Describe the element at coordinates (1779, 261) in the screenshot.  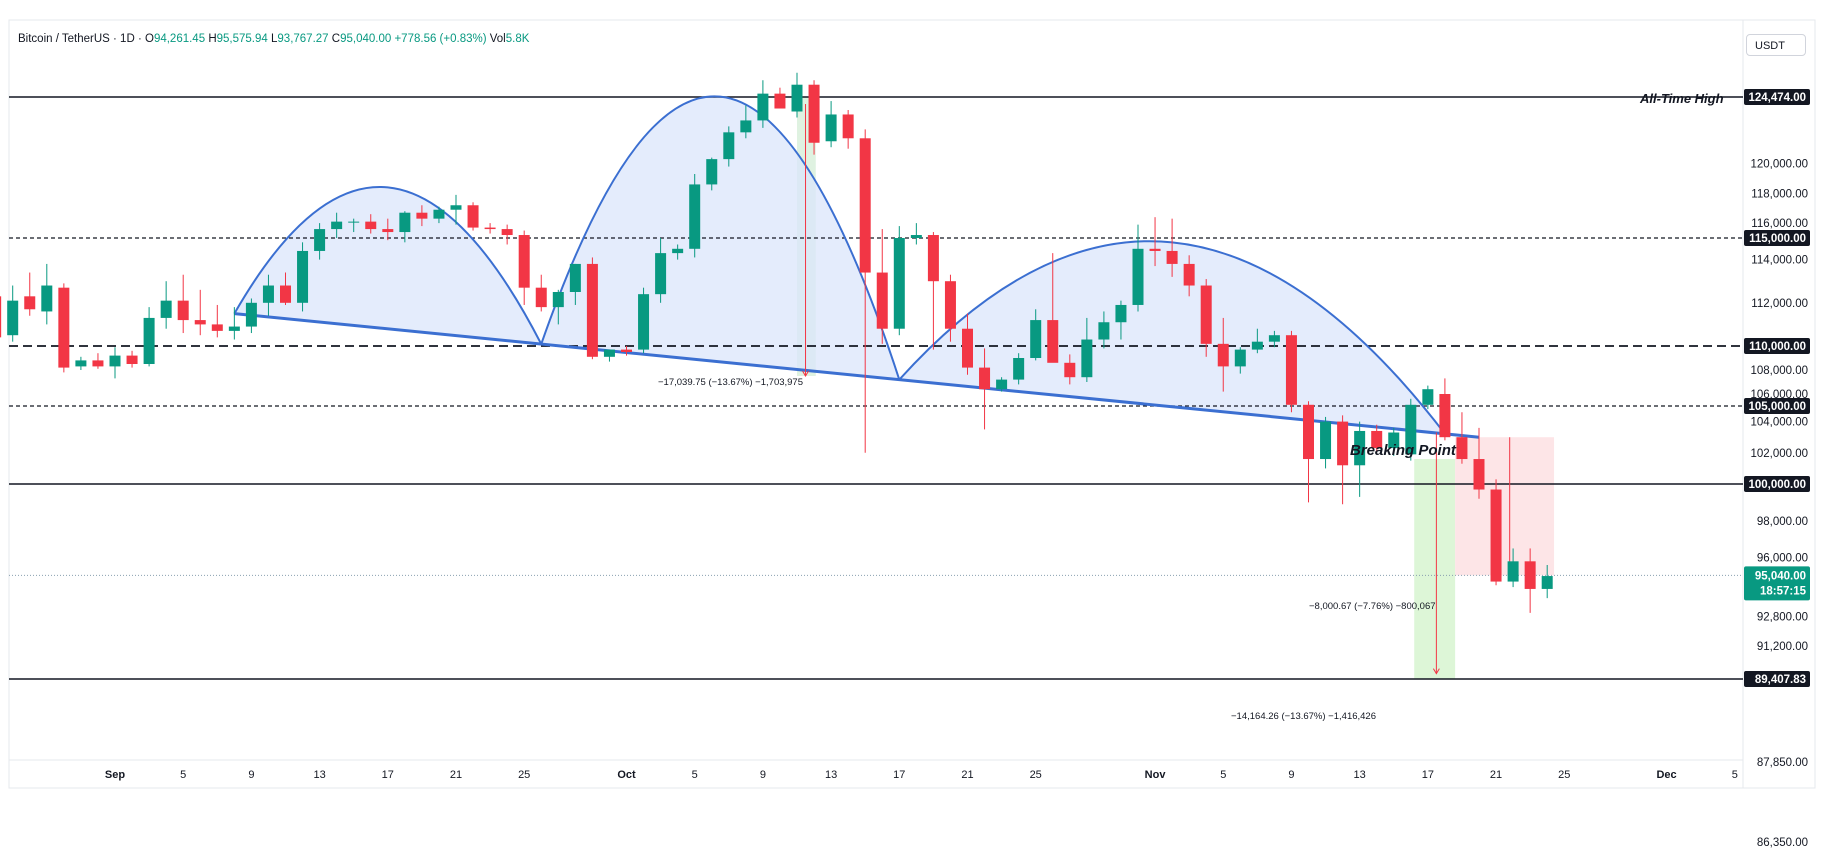
I see `y-tick-label-3: 114,000.00` at that location.